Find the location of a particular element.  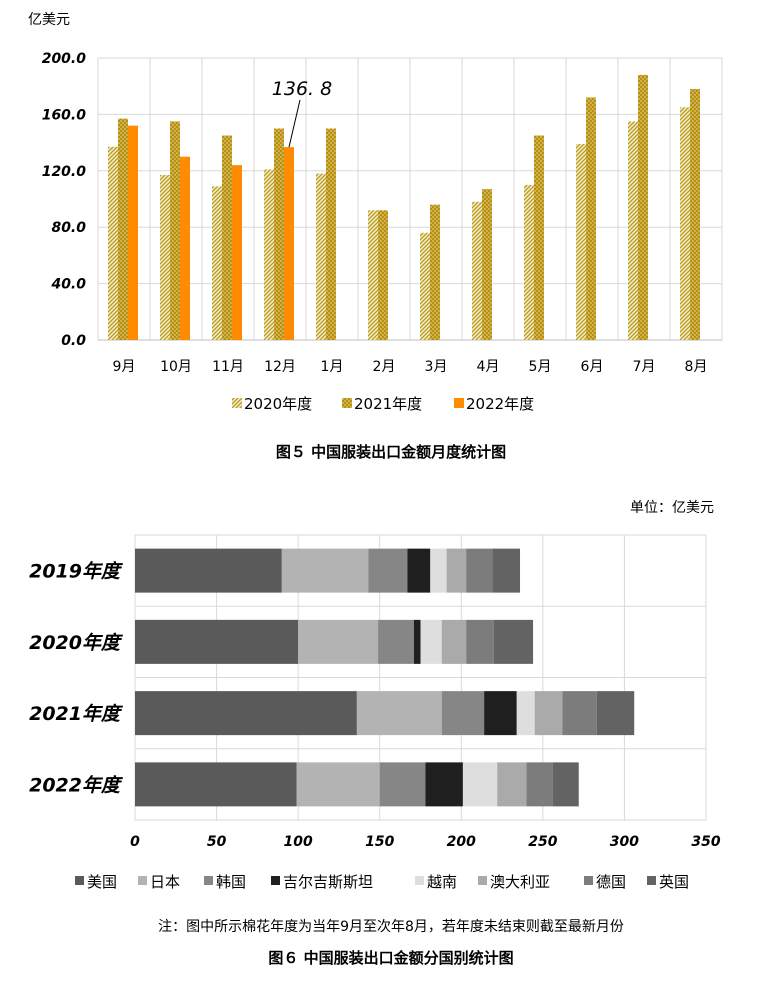

segment-日本-2019年度 is located at coordinates (325, 570).